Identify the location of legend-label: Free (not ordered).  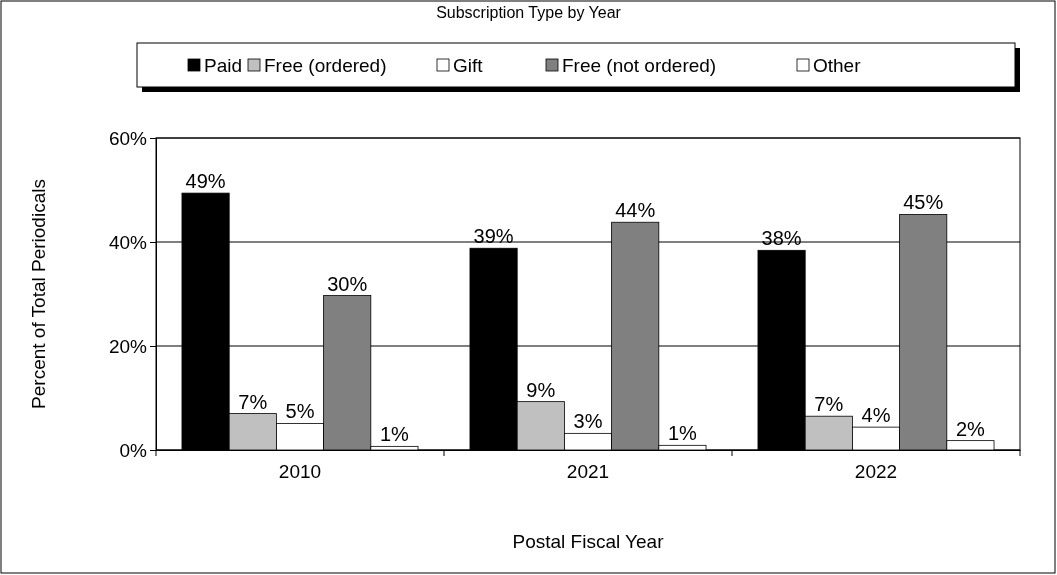
(639, 65).